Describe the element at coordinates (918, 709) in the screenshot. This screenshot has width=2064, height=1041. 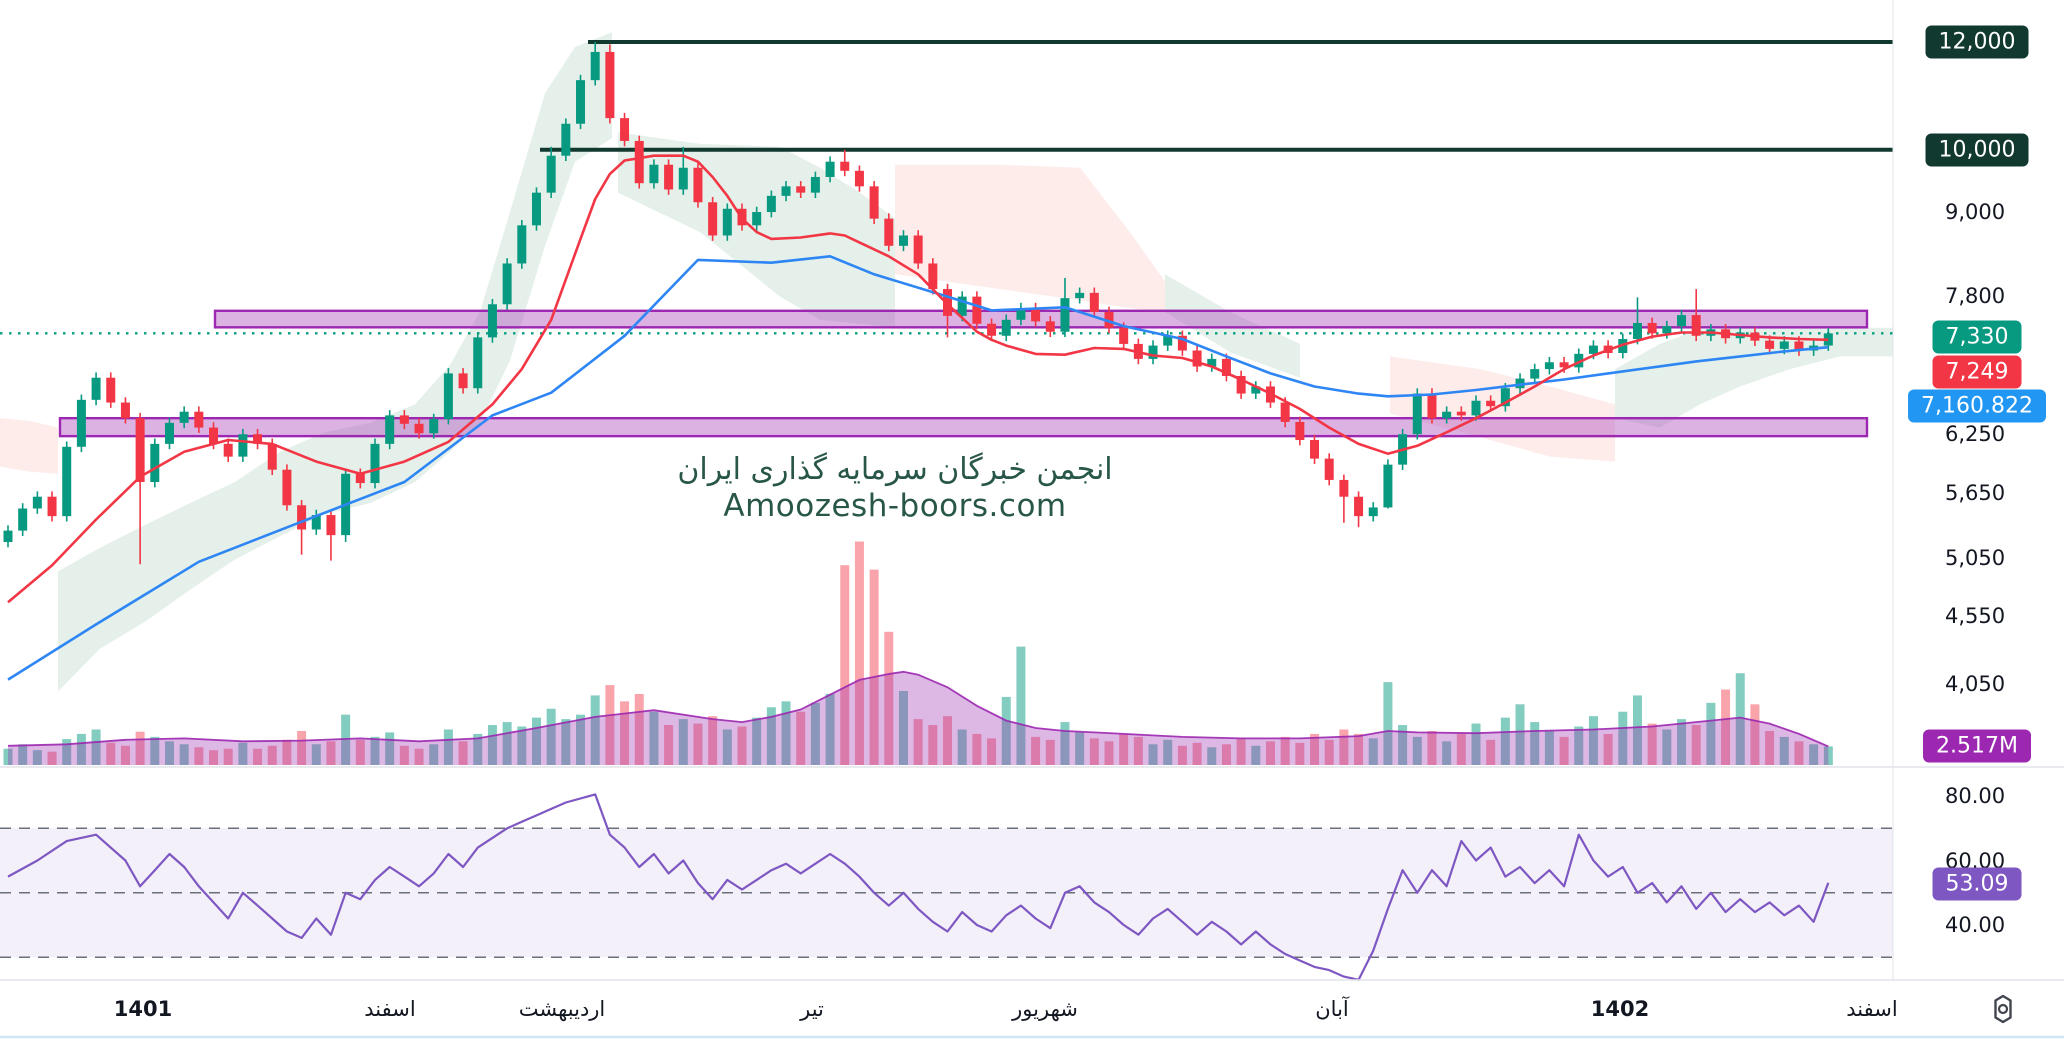
I see `volume-ma-line` at that location.